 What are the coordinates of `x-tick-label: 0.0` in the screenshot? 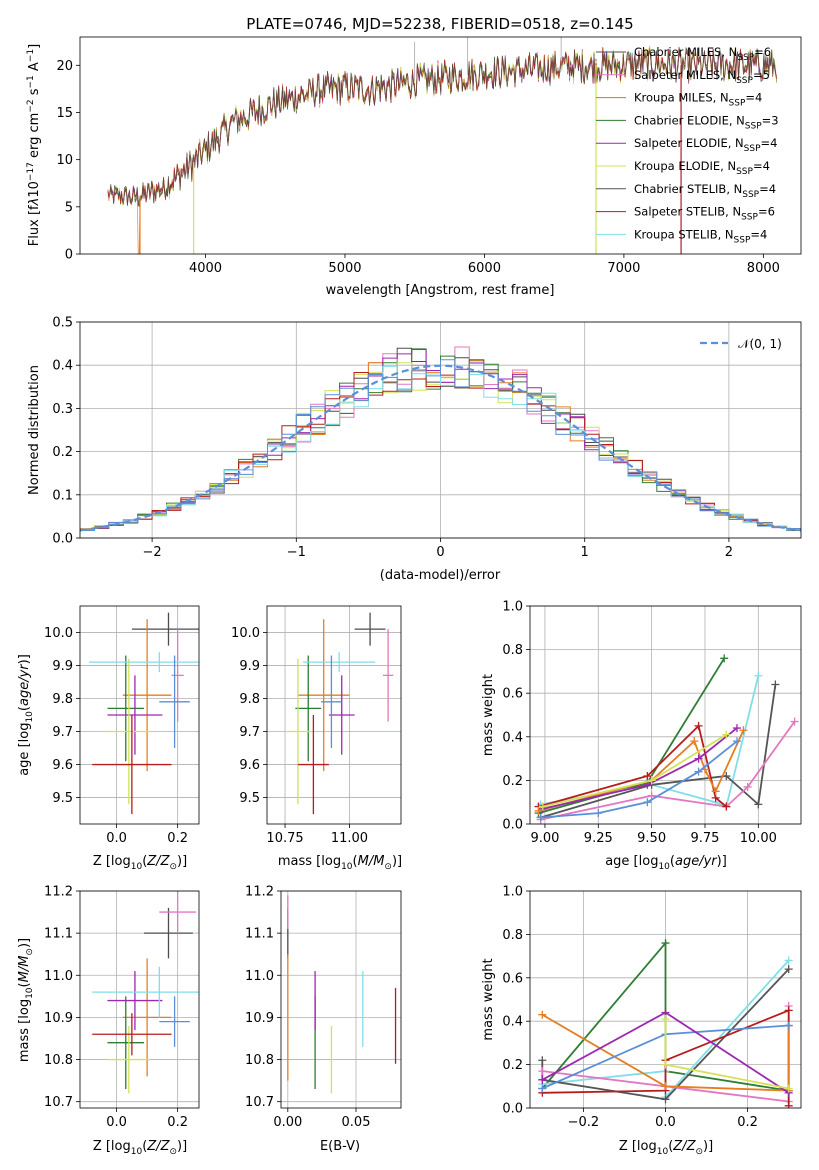 It's located at (116, 838).